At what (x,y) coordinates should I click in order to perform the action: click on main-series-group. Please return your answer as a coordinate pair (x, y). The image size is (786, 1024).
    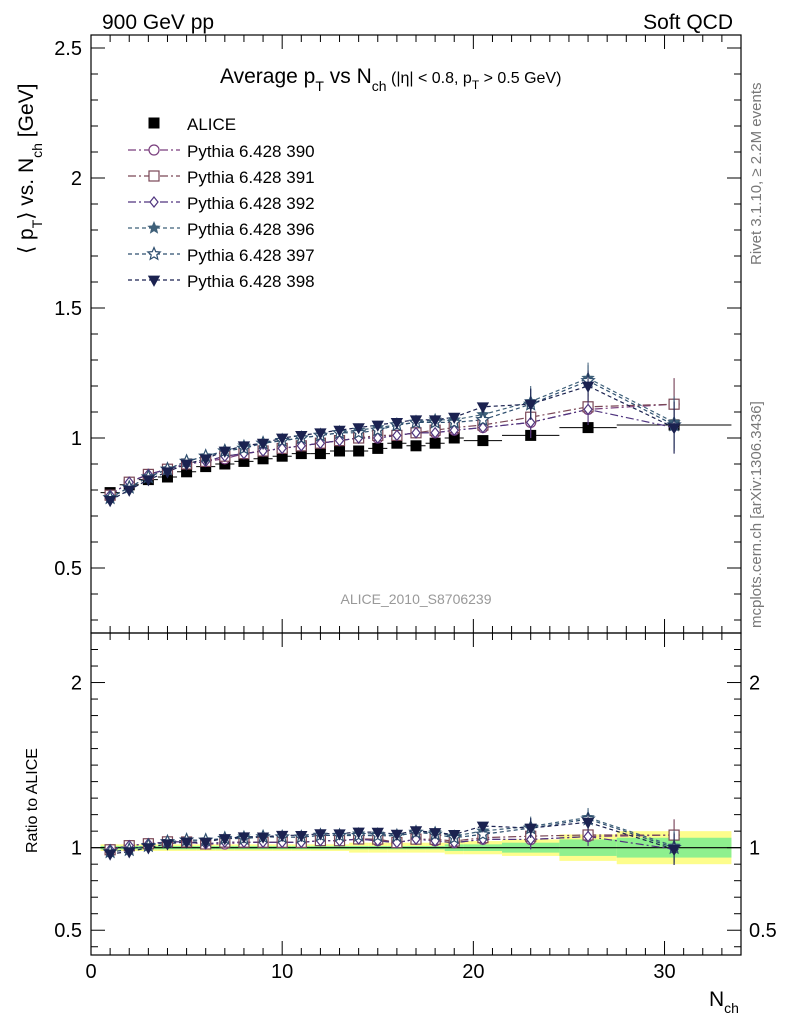
    Looking at the image, I should click on (416, 435).